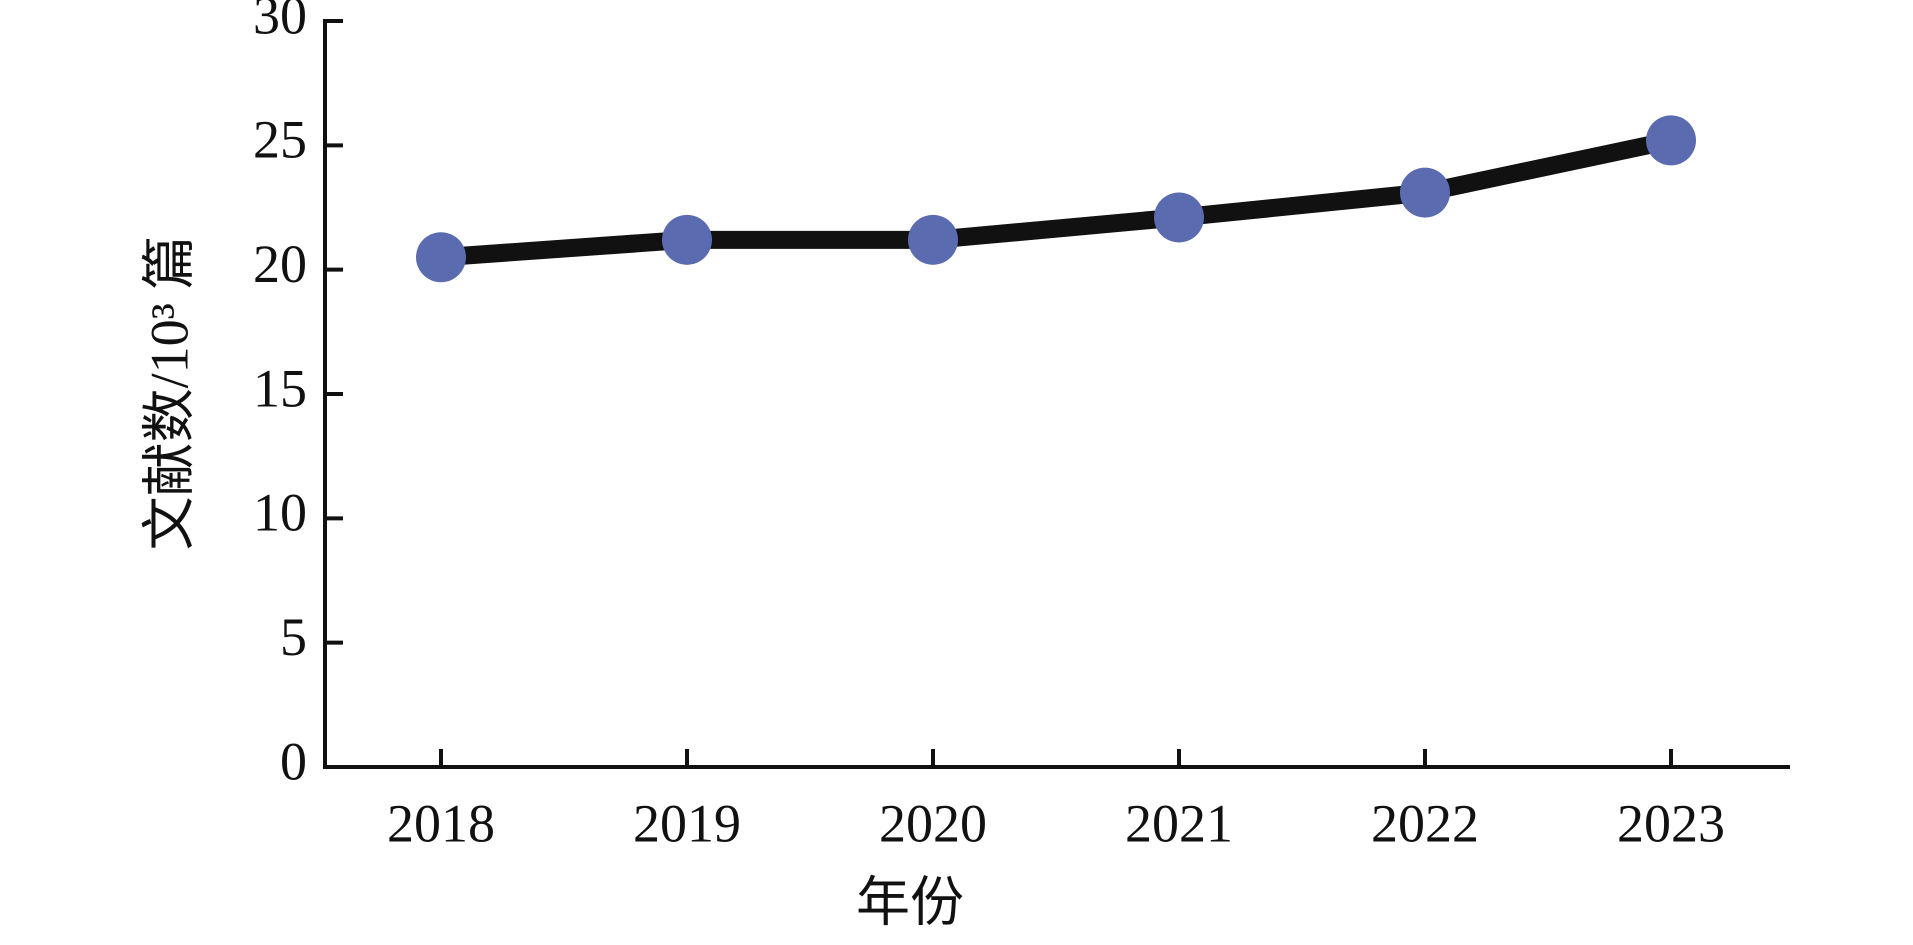 The width and height of the screenshot is (1913, 945). Describe the element at coordinates (687, 823) in the screenshot. I see `x-tick-label: 2019` at that location.